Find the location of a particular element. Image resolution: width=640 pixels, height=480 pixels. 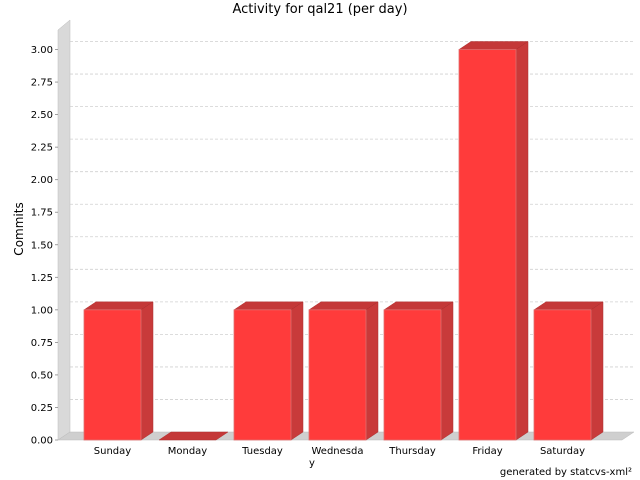

y-axis-label: Commits is located at coordinates (19, 228).